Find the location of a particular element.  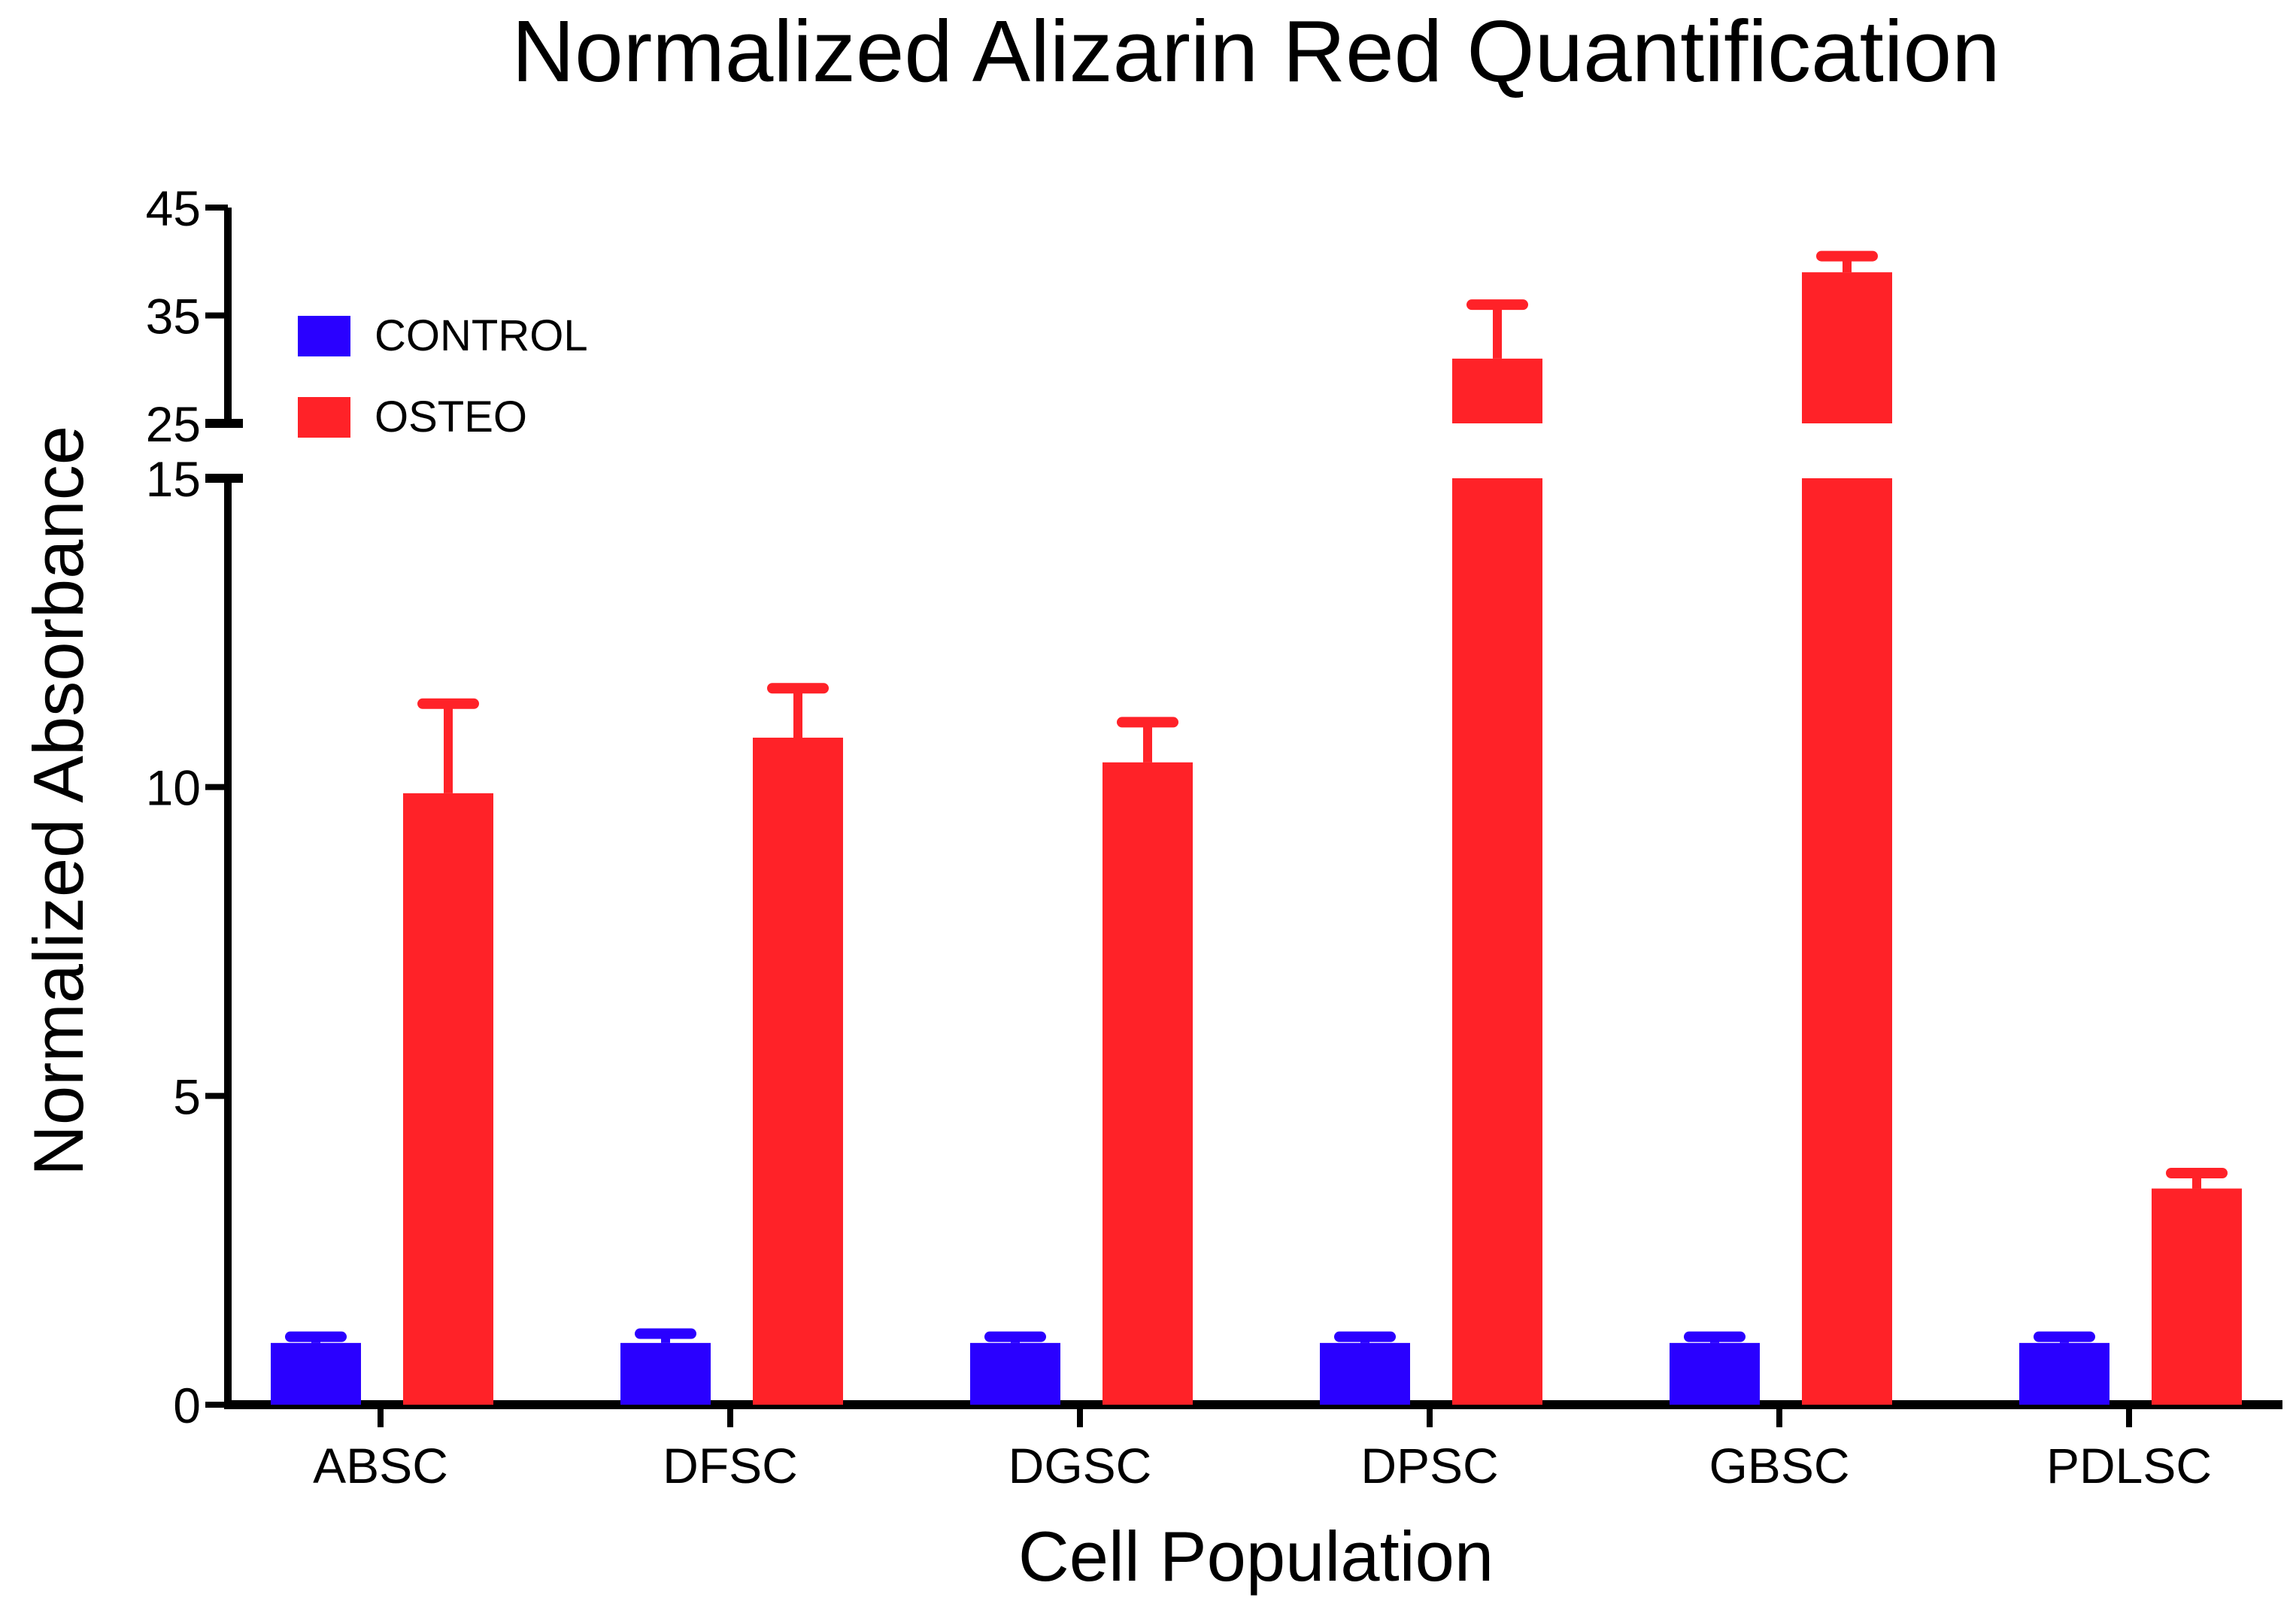

osteo-bar-dpsc-lower is located at coordinates (1497, 941).